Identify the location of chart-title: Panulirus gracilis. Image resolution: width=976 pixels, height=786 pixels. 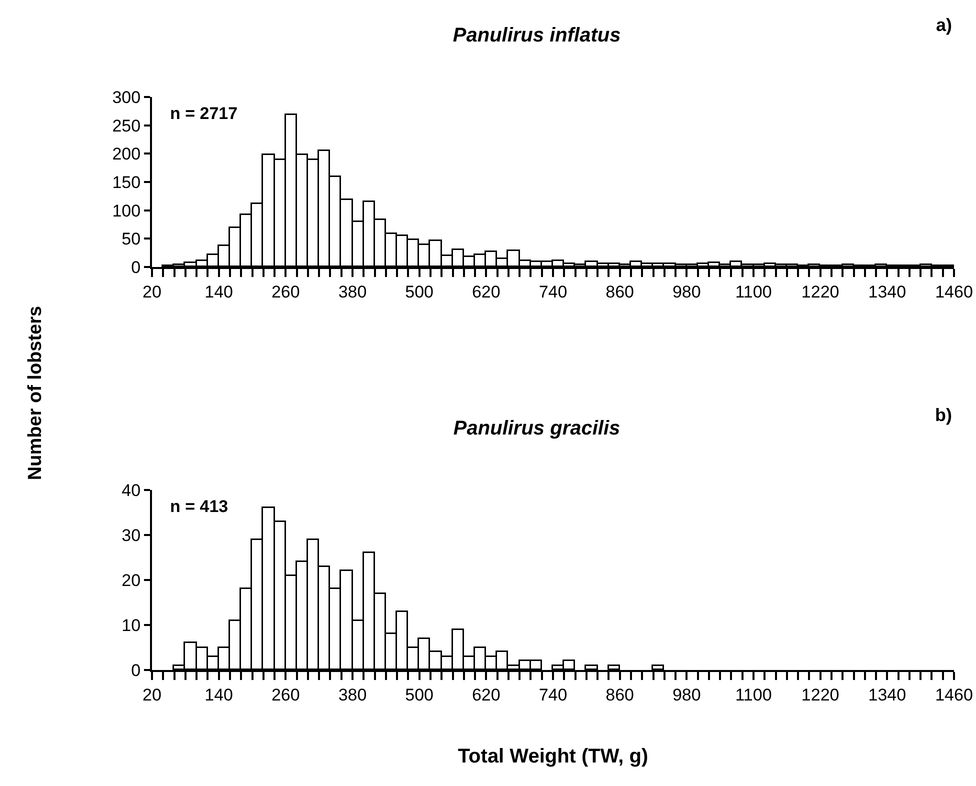
(536, 429).